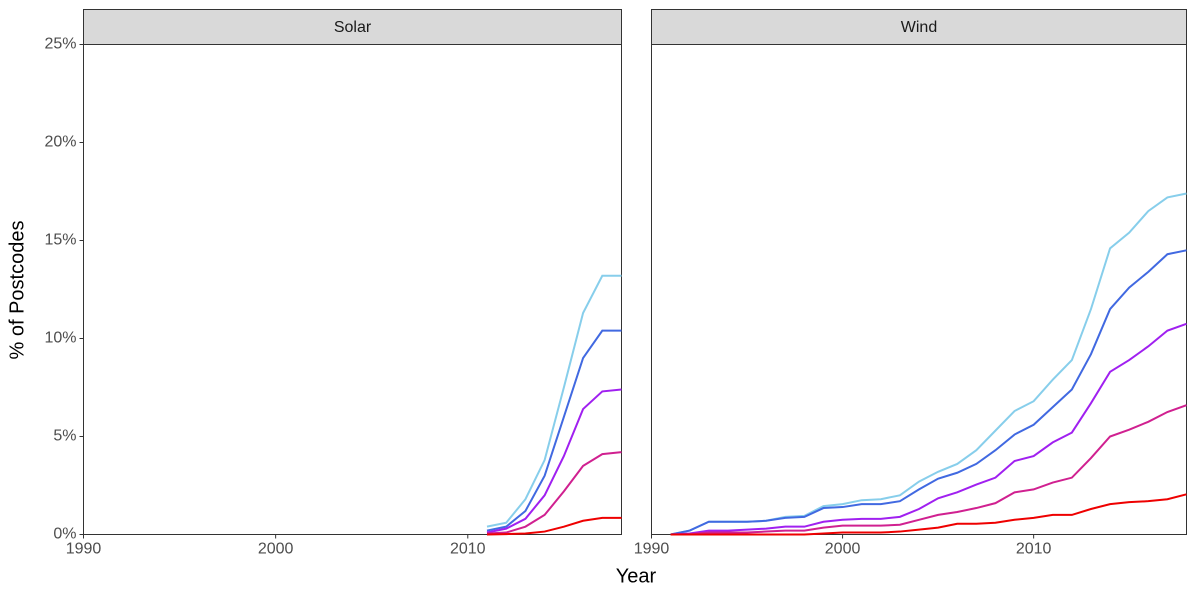  I want to click on x-axis-title: Year, so click(636, 576).